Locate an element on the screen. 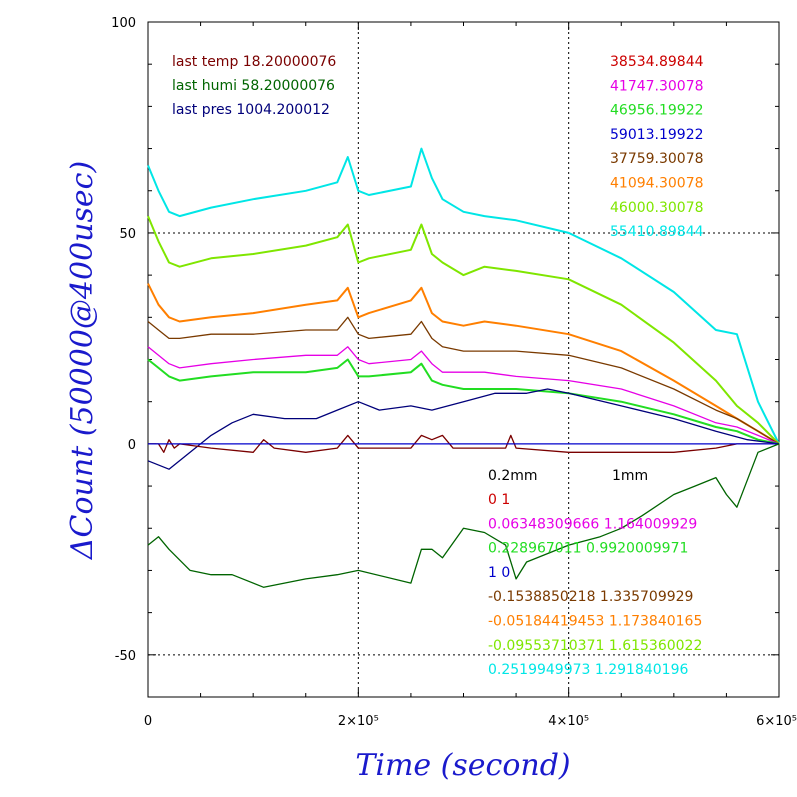  coef-line-6: -0.09553710371 1.615360022 is located at coordinates (595, 646).